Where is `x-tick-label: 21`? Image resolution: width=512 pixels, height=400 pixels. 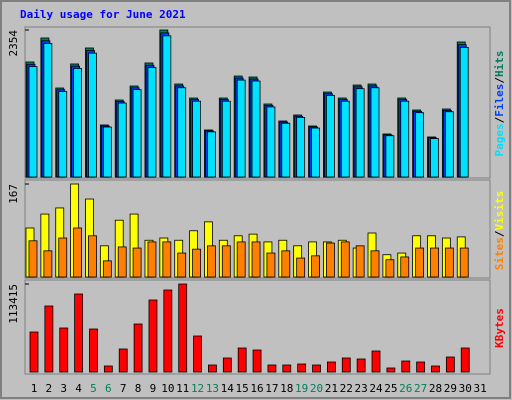 x-tick-label: 21 is located at coordinates (331, 388).